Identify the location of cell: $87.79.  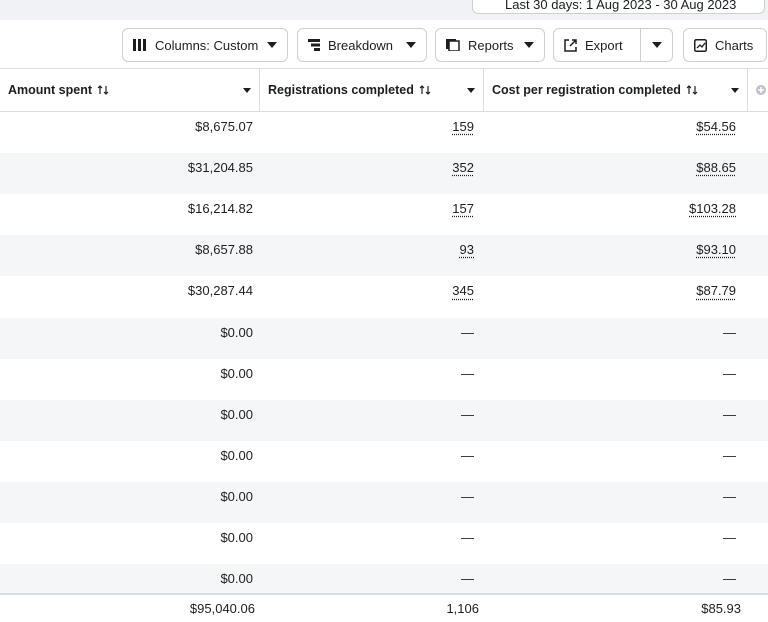
(716, 291).